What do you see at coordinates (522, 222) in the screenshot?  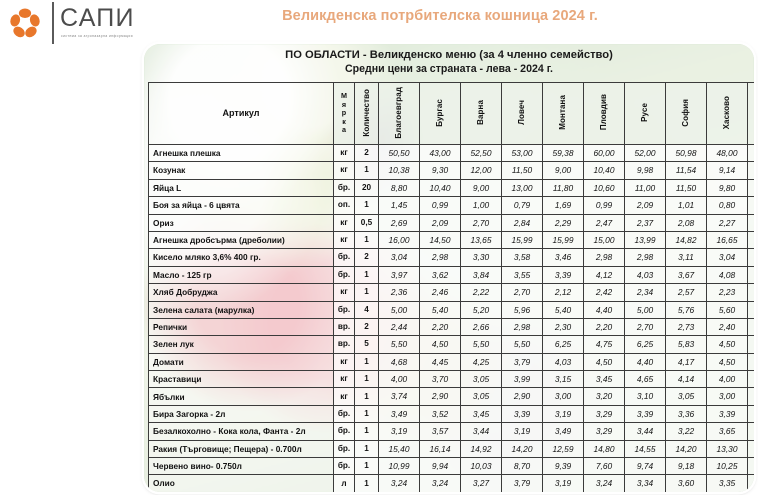 I see `cell-price: 2,84` at bounding box center [522, 222].